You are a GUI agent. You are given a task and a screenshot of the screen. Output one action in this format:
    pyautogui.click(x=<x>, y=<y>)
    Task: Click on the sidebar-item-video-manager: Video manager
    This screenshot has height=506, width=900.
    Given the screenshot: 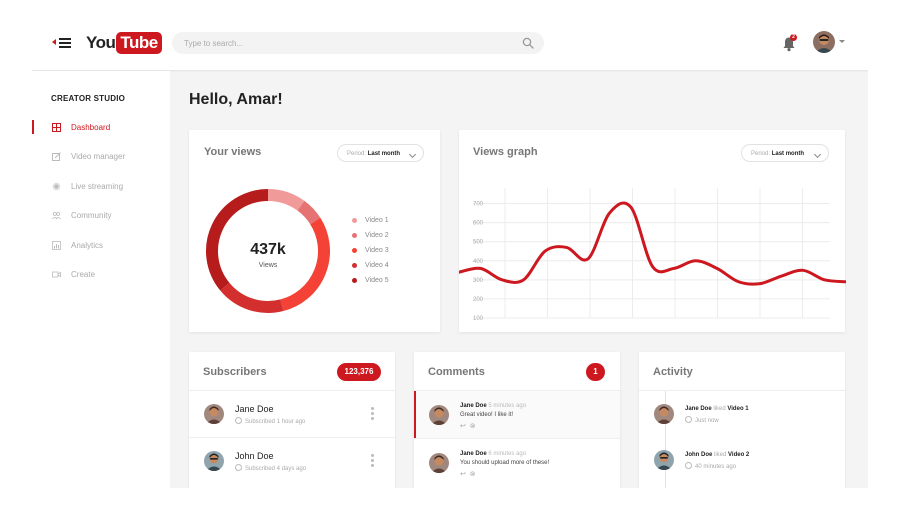 What is the action you would take?
    pyautogui.click(x=101, y=157)
    